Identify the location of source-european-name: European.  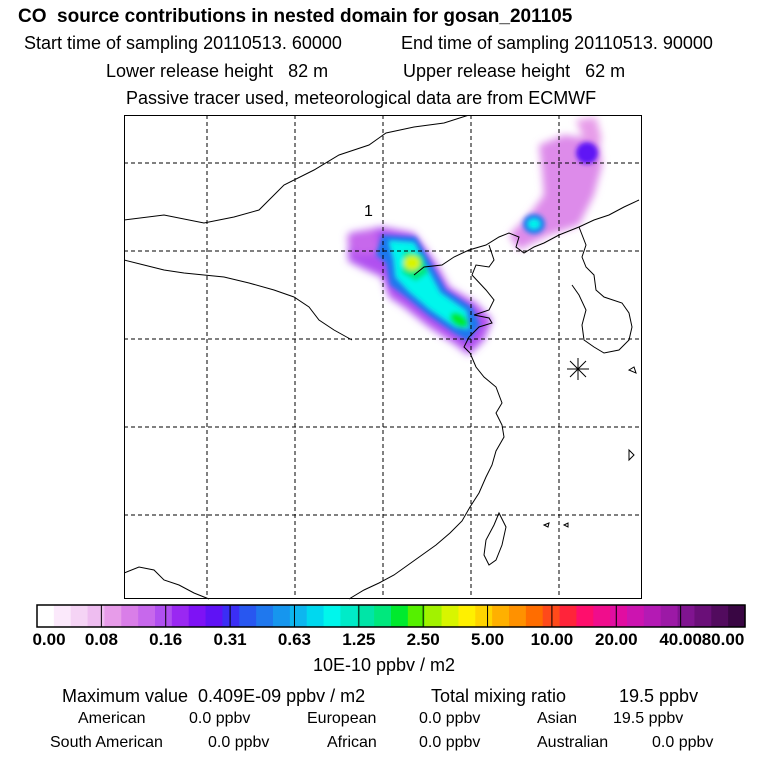
(342, 718).